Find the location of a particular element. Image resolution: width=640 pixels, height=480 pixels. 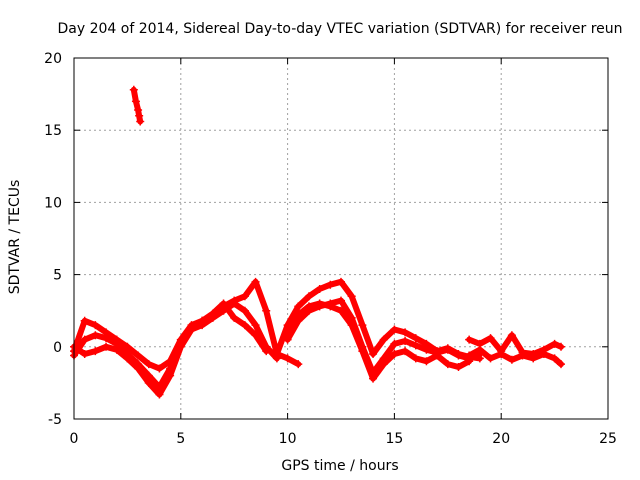

series-track-h is located at coordinates (515, 357).